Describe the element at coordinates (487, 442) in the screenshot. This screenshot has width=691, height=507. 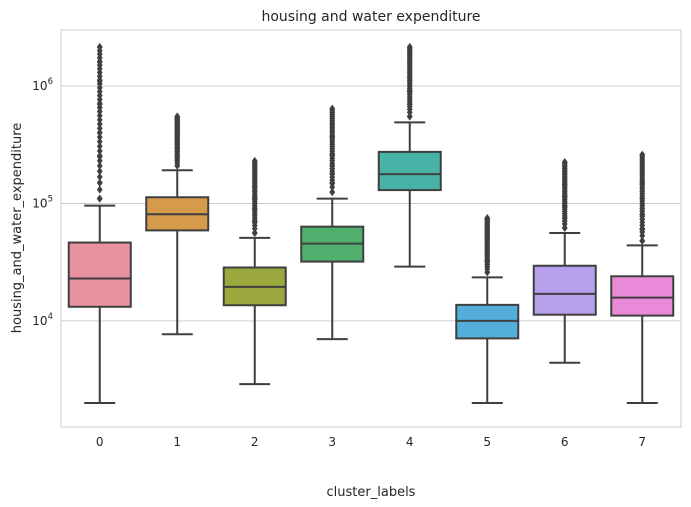
I see `x-tick-label-5: 5` at that location.